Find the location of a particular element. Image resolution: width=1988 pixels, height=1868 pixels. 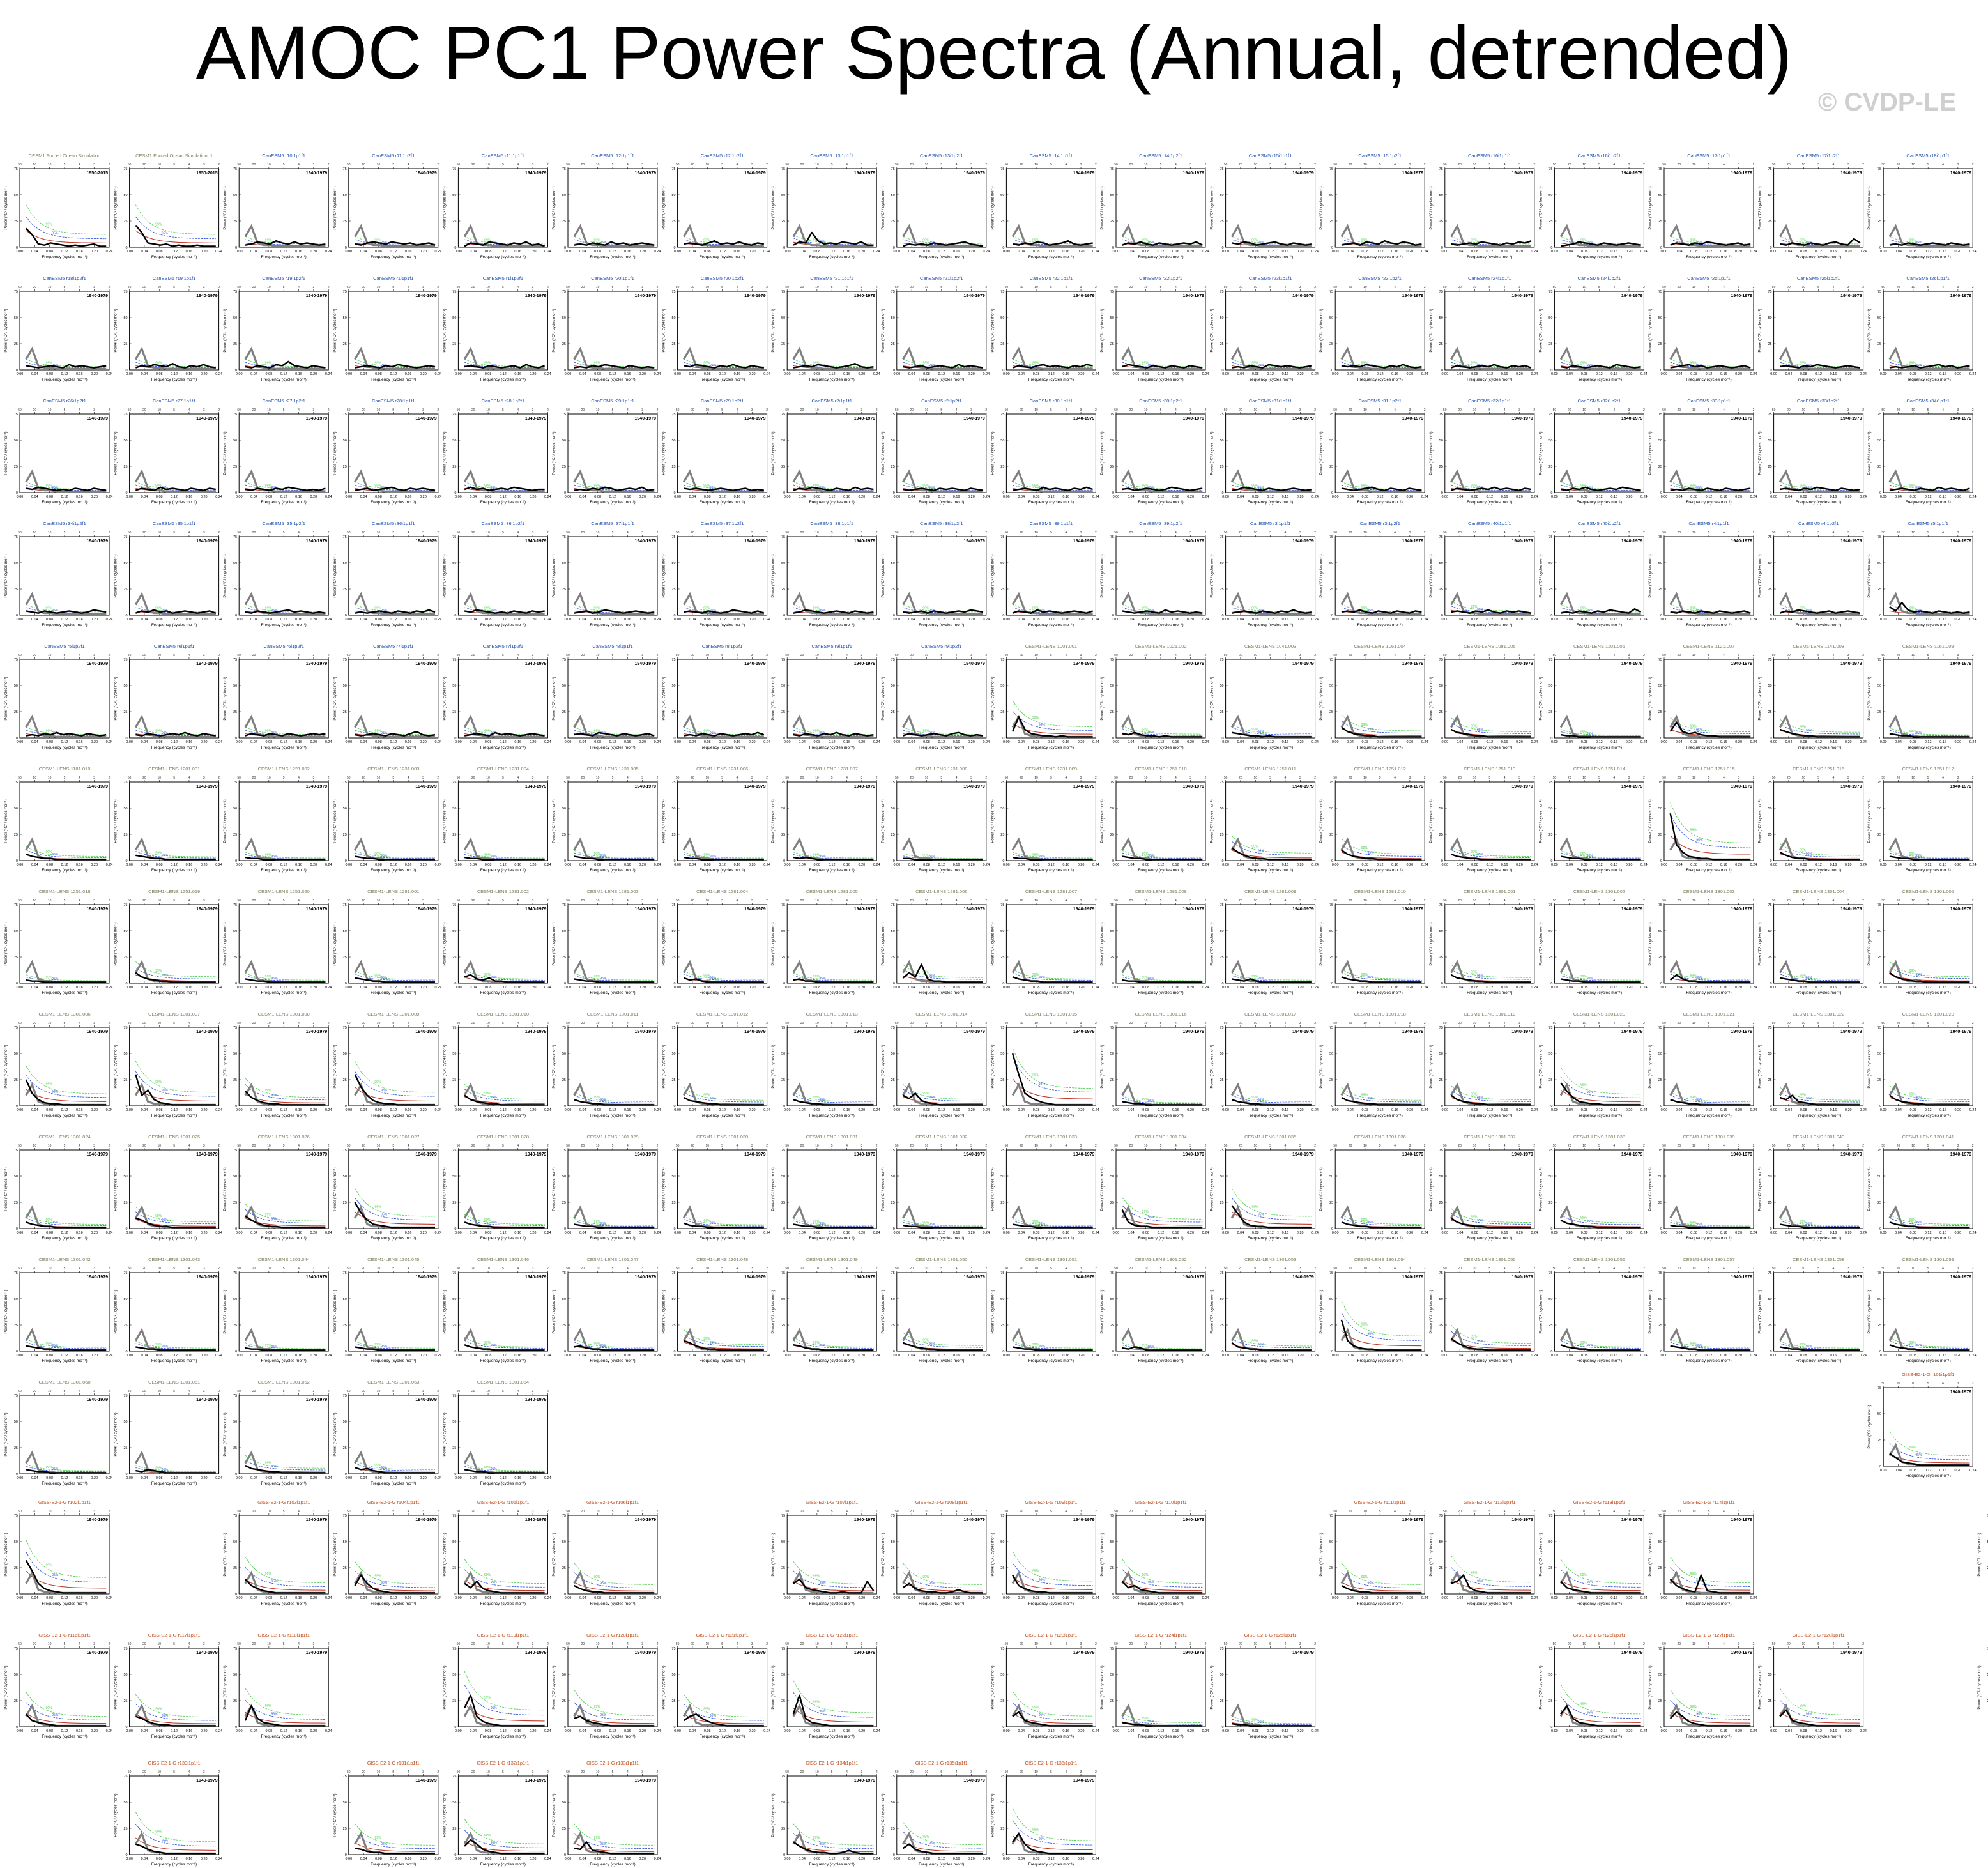

panel-title: CanESM5 r24i1p1f1 is located at coordinates (1490, 278).